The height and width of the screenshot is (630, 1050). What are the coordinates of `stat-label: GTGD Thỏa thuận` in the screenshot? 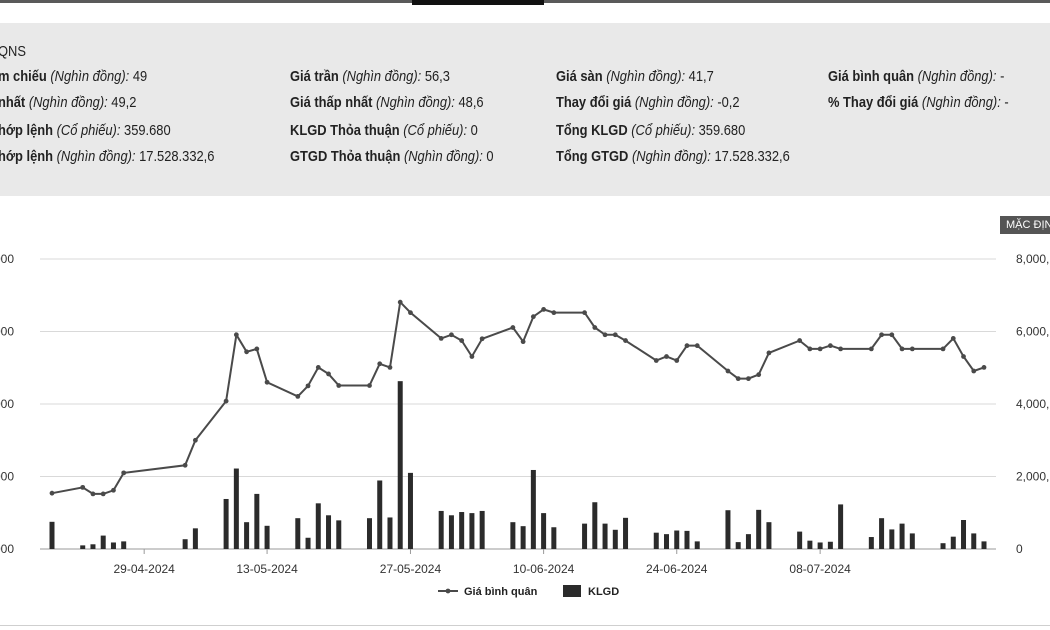 It's located at (347, 156).